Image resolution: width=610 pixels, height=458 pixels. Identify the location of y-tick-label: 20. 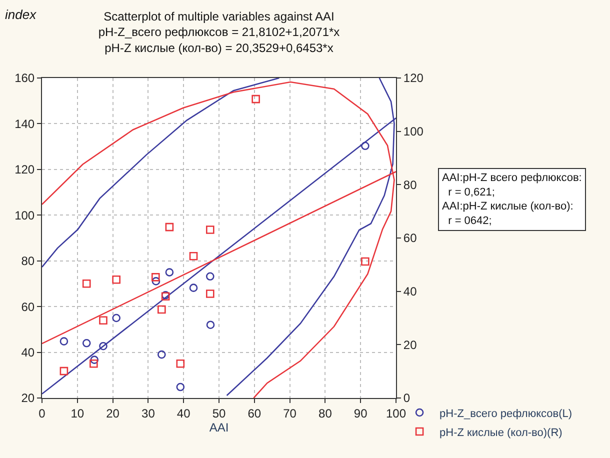
(28, 398).